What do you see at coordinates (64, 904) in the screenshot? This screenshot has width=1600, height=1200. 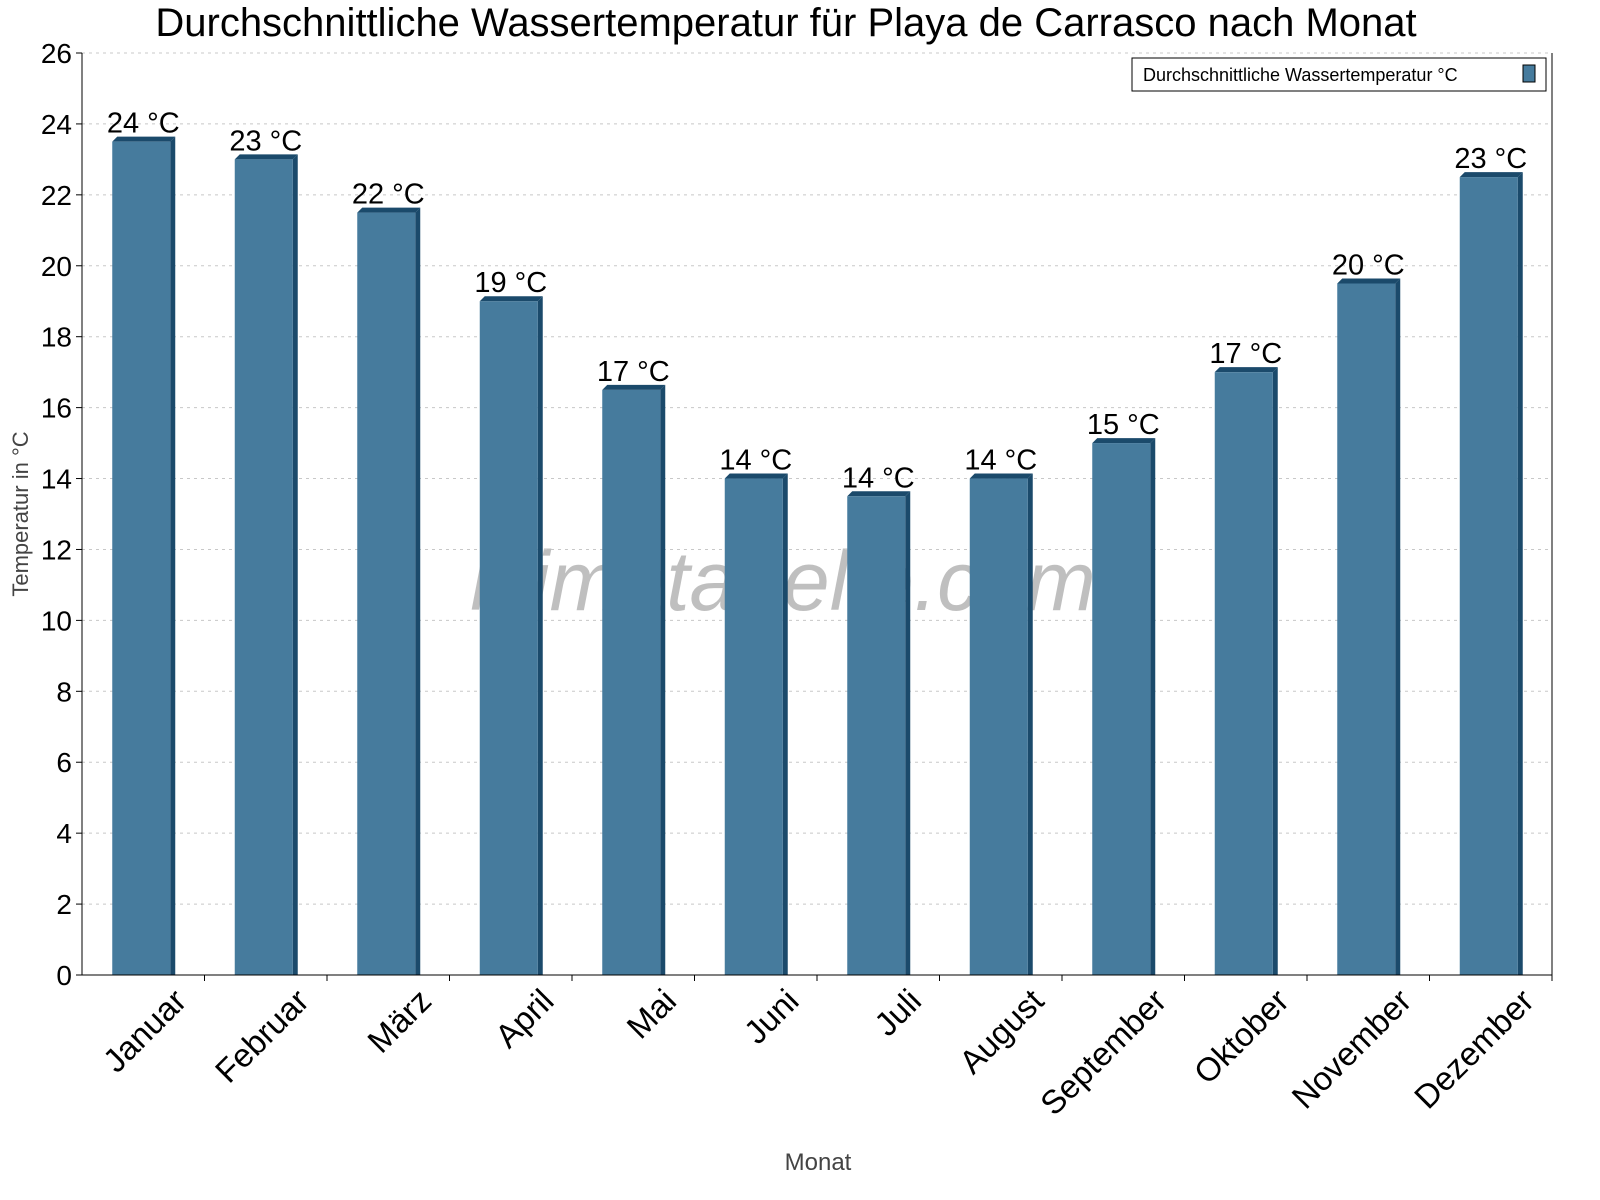 I see `y-tick-label: 2` at bounding box center [64, 904].